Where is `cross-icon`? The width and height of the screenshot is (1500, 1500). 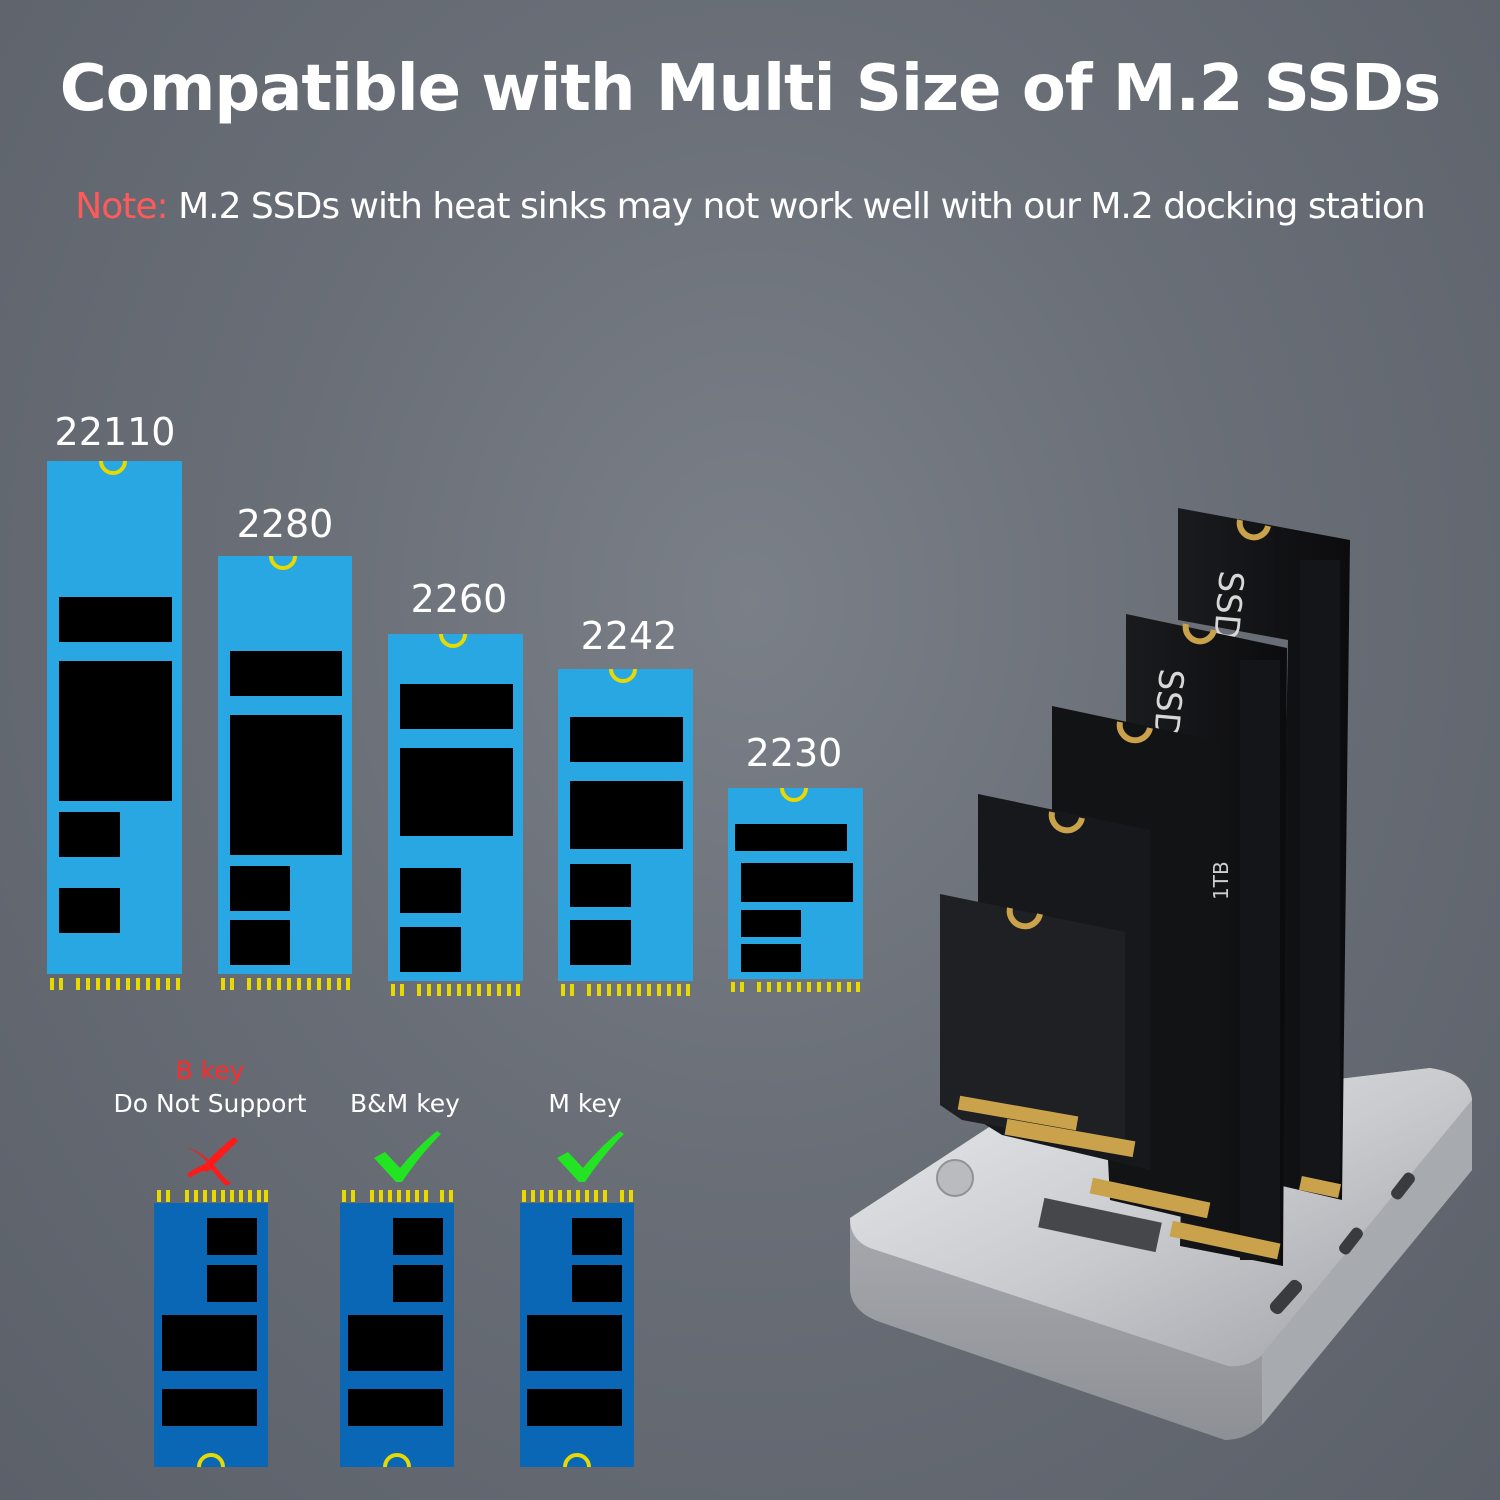
cross-icon is located at coordinates (212, 1161).